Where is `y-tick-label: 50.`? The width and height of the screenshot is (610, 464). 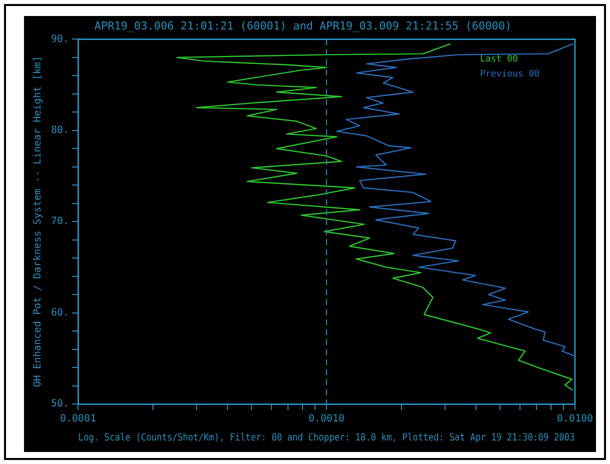 y-tick-label: 50. is located at coordinates (60, 404).